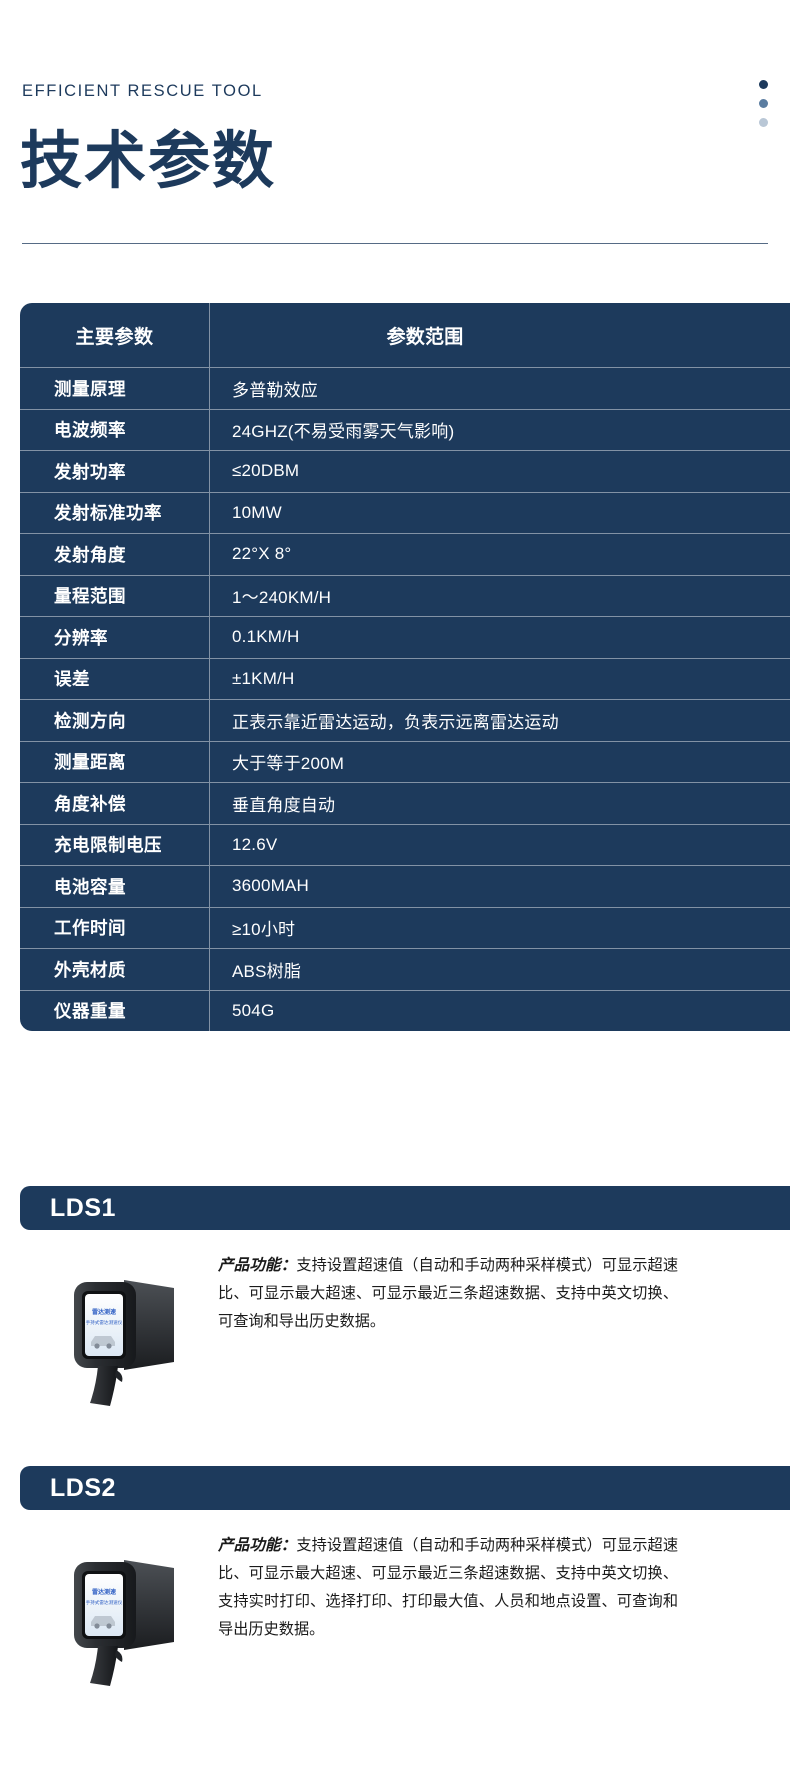  I want to click on table-row: 电波频率 24GHZ(不易受雨雾天气影响), so click(405, 429).